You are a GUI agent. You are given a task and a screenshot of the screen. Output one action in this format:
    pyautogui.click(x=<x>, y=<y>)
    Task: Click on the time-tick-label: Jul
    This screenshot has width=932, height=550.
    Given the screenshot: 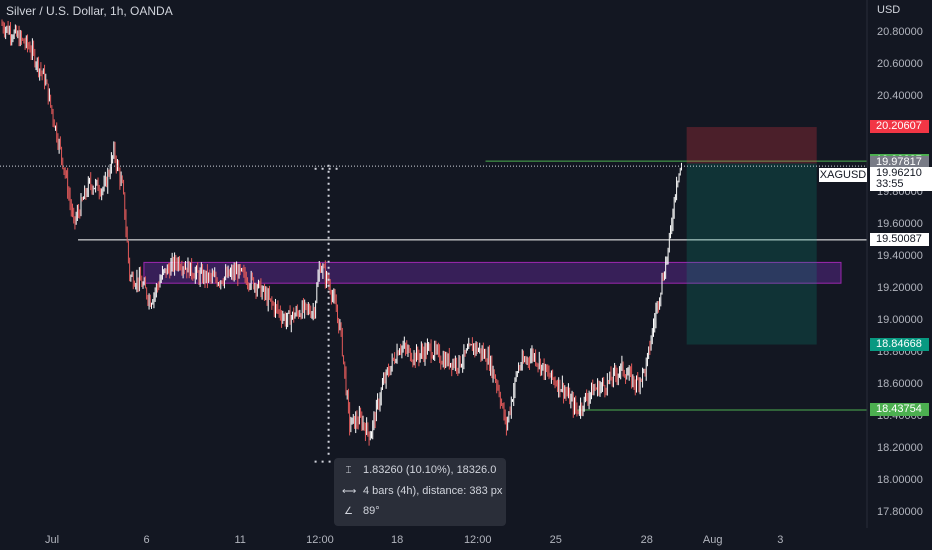 What is the action you would take?
    pyautogui.click(x=52, y=540)
    